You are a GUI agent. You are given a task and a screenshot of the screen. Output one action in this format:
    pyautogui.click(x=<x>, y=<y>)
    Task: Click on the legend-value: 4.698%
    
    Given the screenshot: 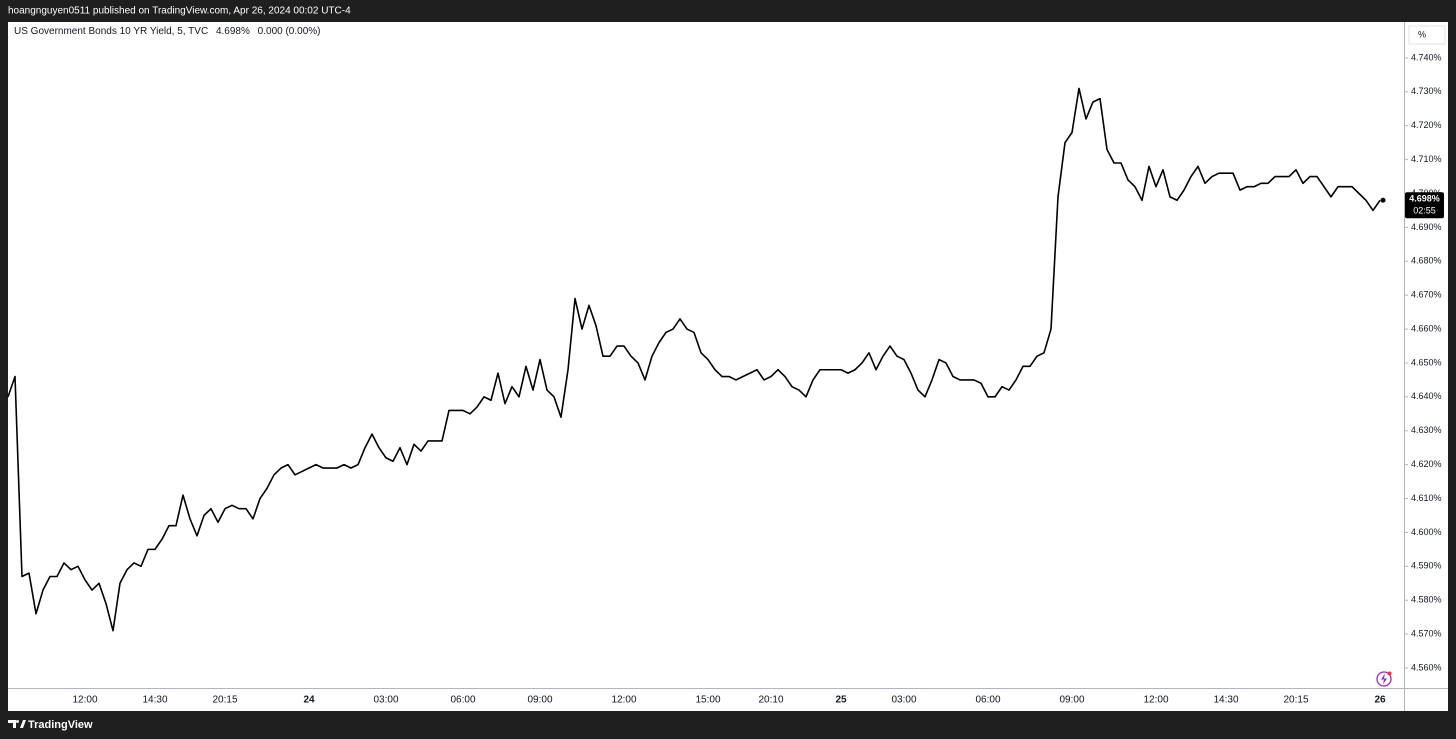 What is the action you would take?
    pyautogui.click(x=232, y=31)
    